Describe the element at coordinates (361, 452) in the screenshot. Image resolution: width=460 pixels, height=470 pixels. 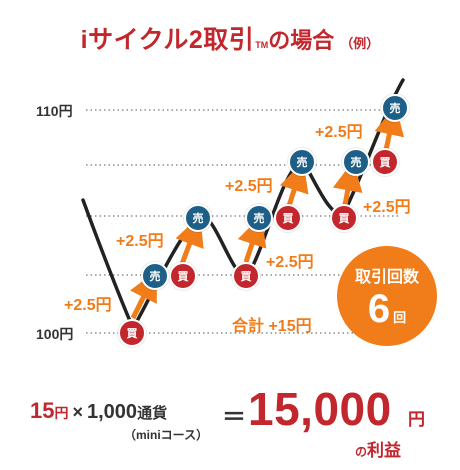
I see `result-note-particle: の` at that location.